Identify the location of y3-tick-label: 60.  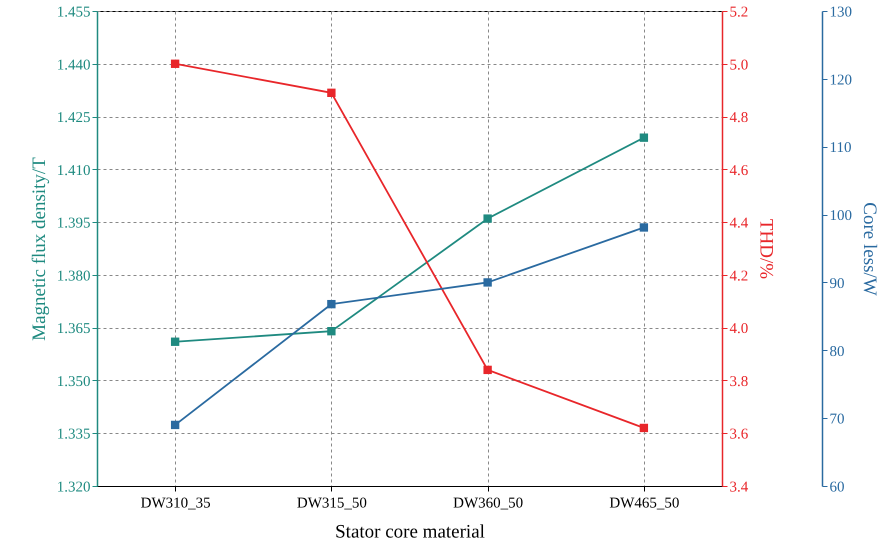
(837, 488).